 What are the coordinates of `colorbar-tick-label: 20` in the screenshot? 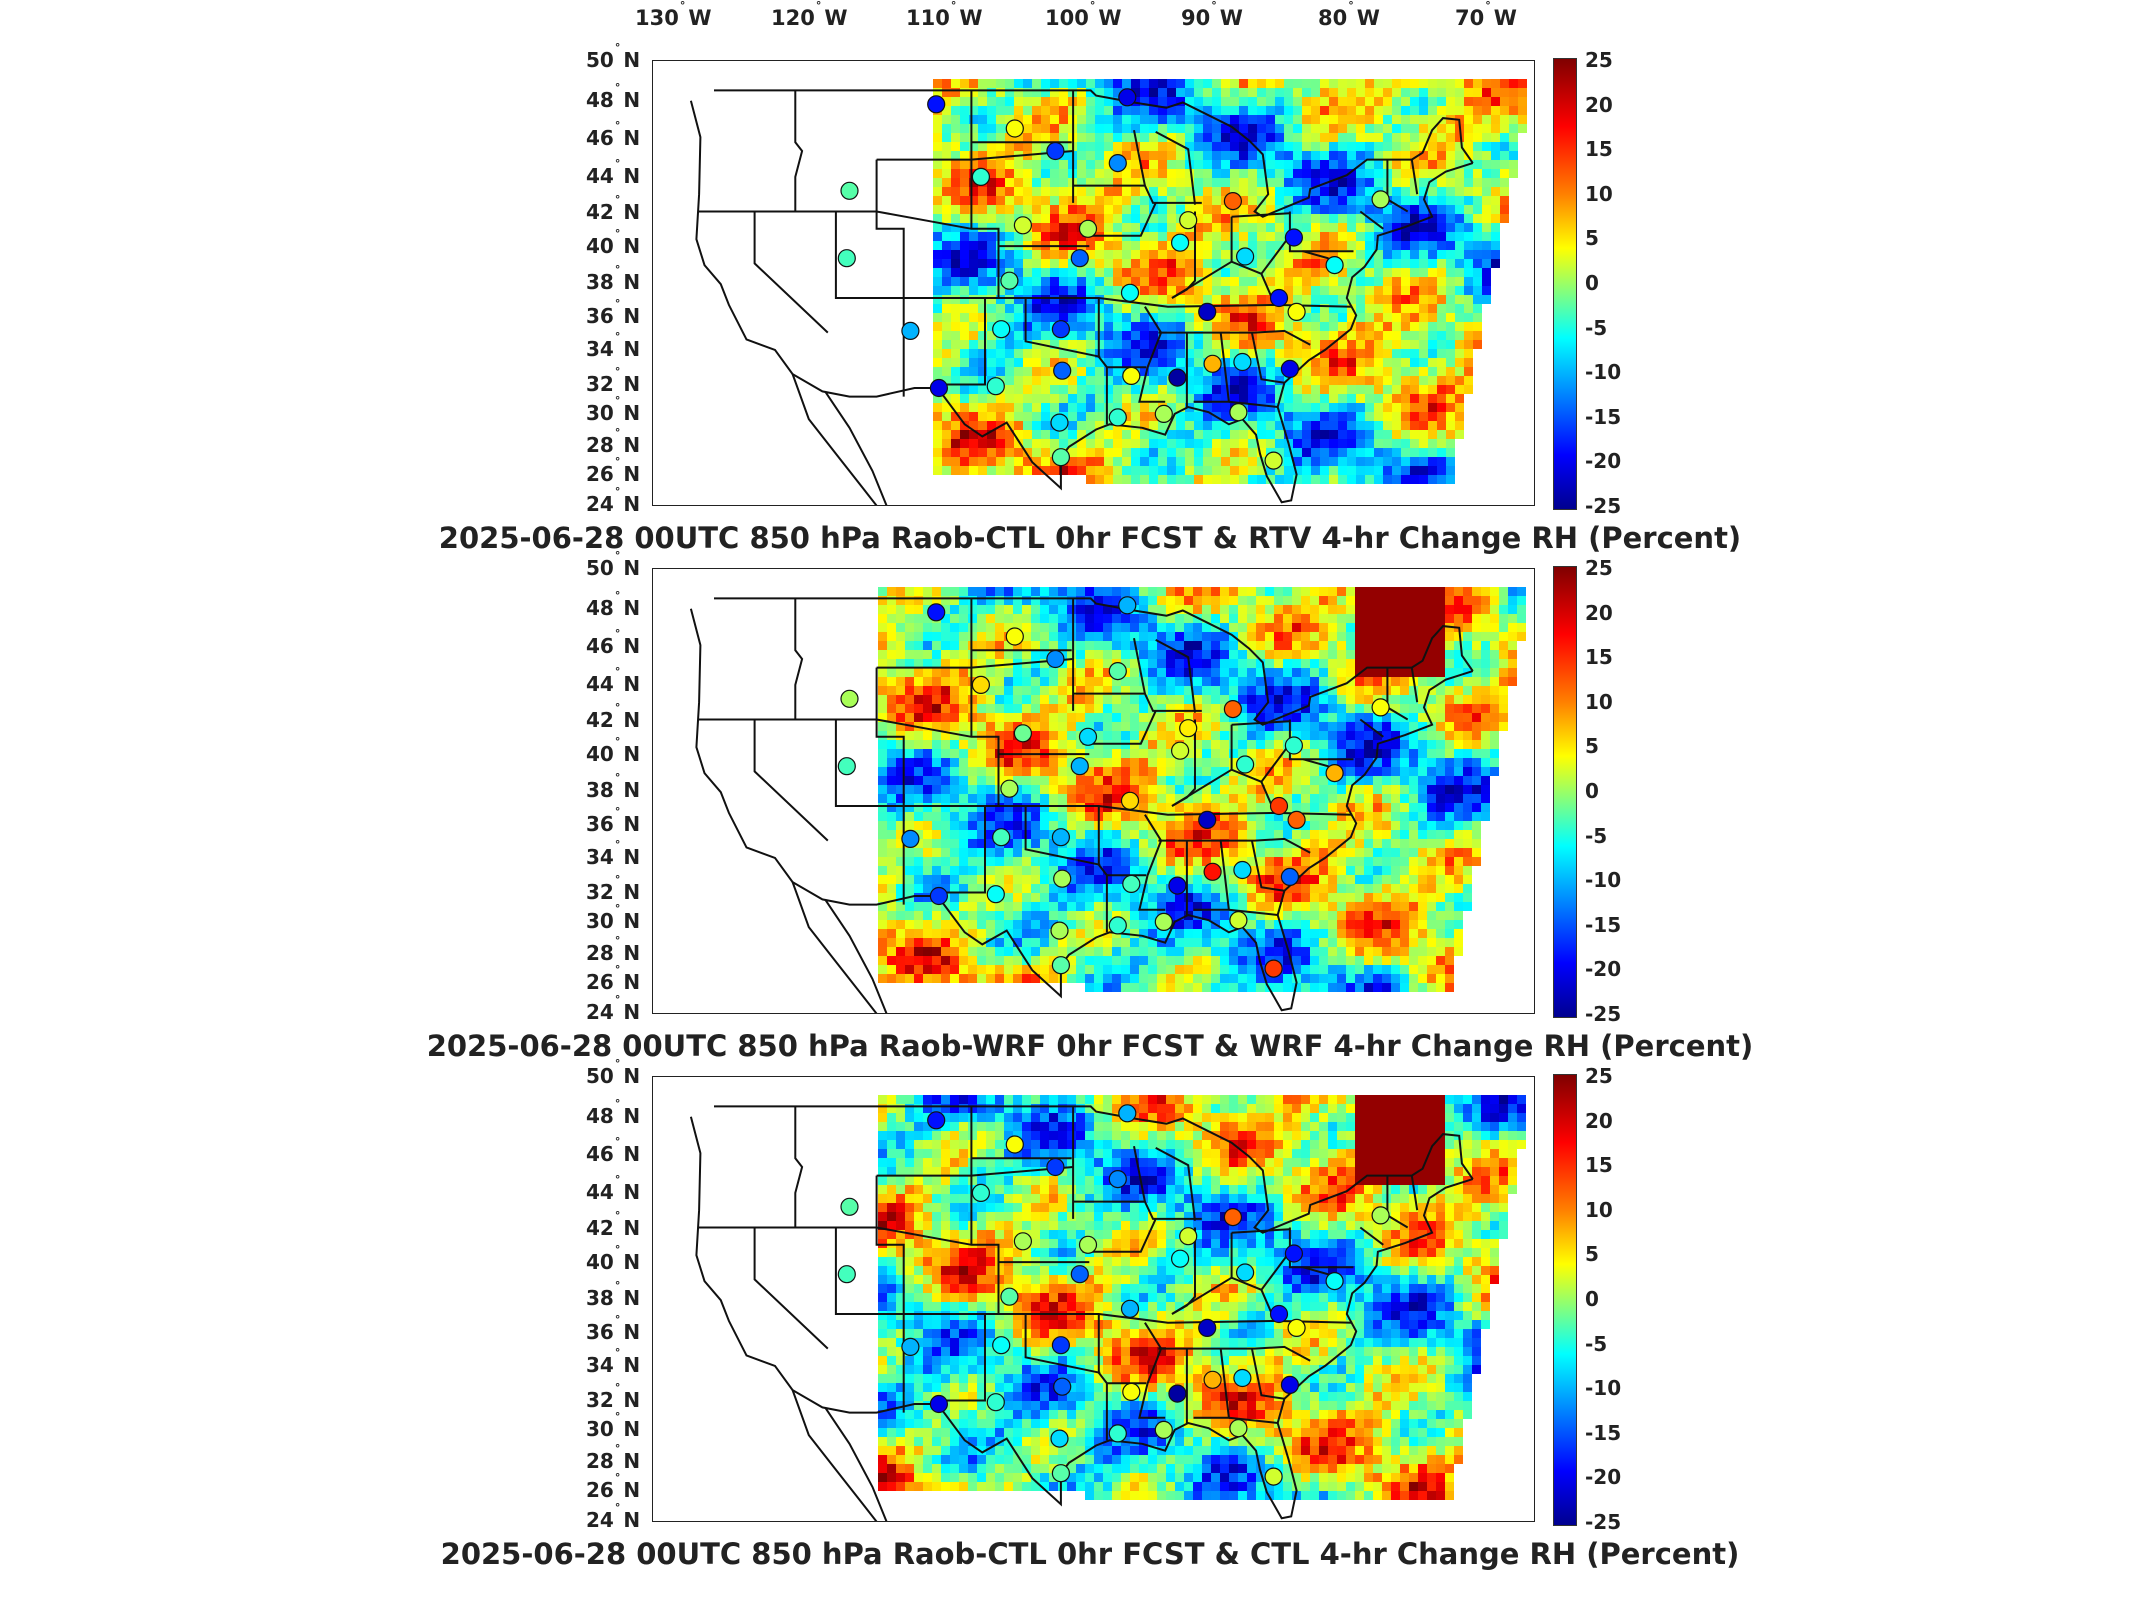 It's located at (1599, 612).